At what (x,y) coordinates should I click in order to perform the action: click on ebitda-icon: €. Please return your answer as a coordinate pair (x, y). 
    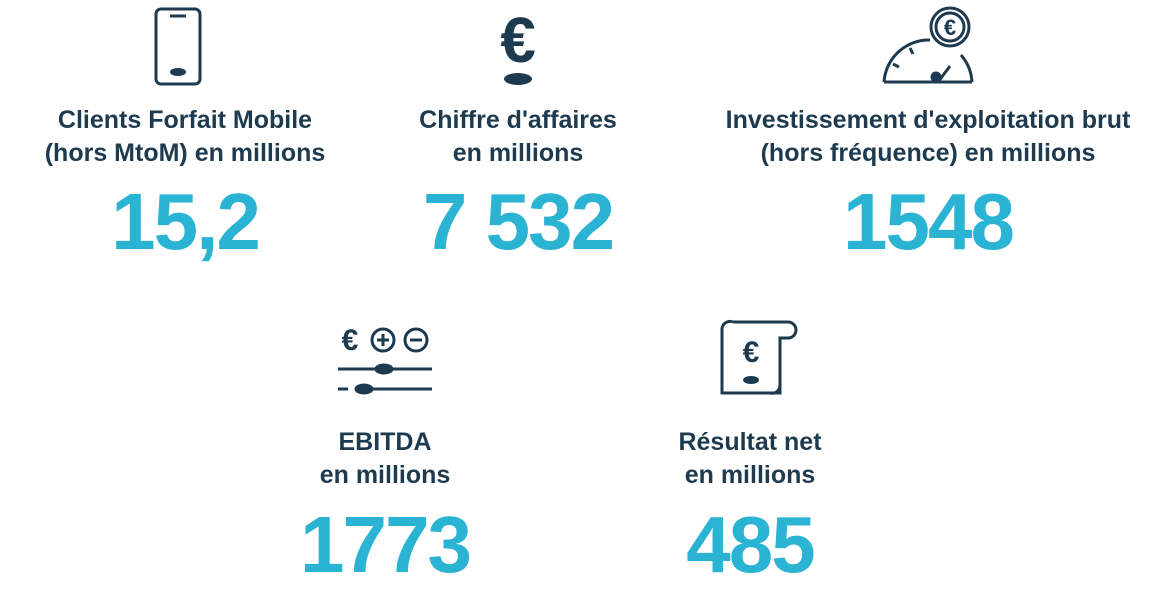
    Looking at the image, I should click on (385, 359).